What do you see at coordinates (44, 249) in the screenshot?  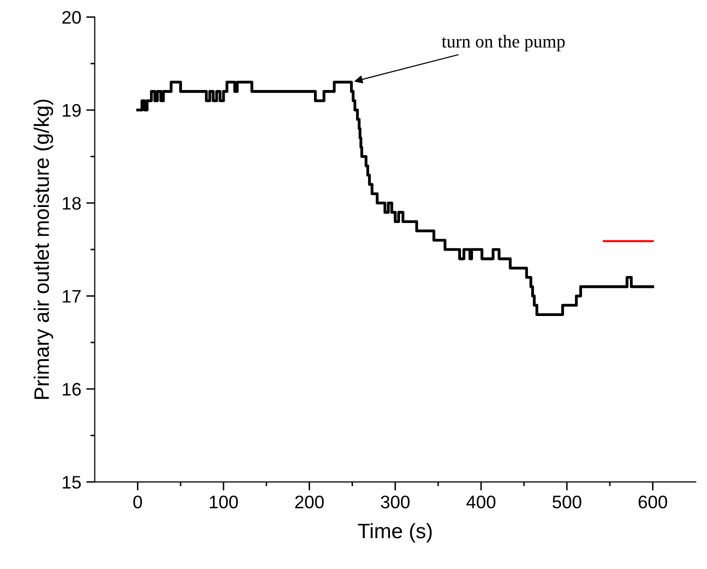 I see `y-axis-title: Primary air outlet moisture (g/kg)` at bounding box center [44, 249].